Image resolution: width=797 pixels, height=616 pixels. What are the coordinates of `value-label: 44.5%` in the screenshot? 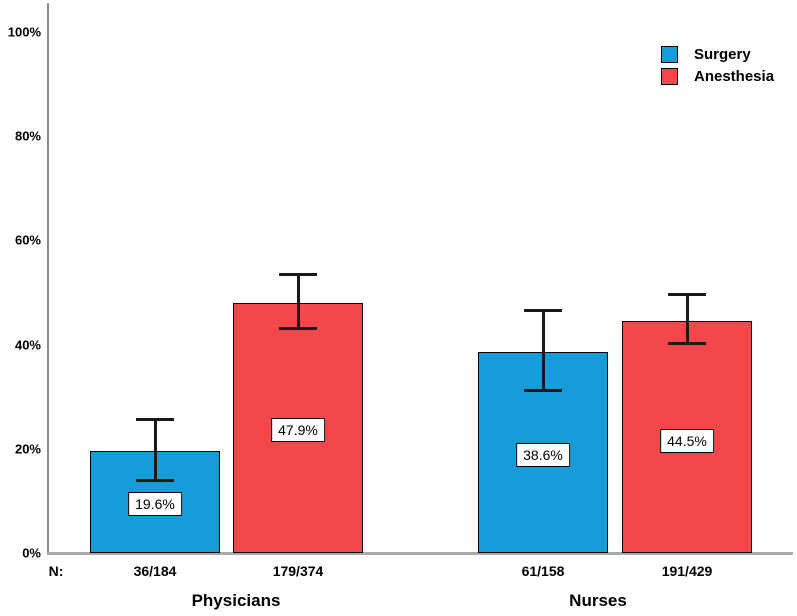 It's located at (687, 441).